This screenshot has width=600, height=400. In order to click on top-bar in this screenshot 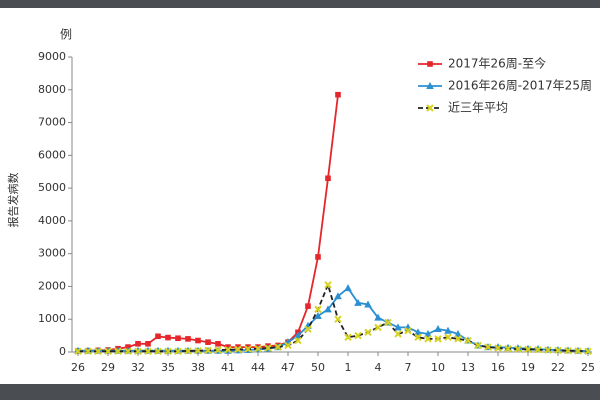, I will do `click(300, 4)`.